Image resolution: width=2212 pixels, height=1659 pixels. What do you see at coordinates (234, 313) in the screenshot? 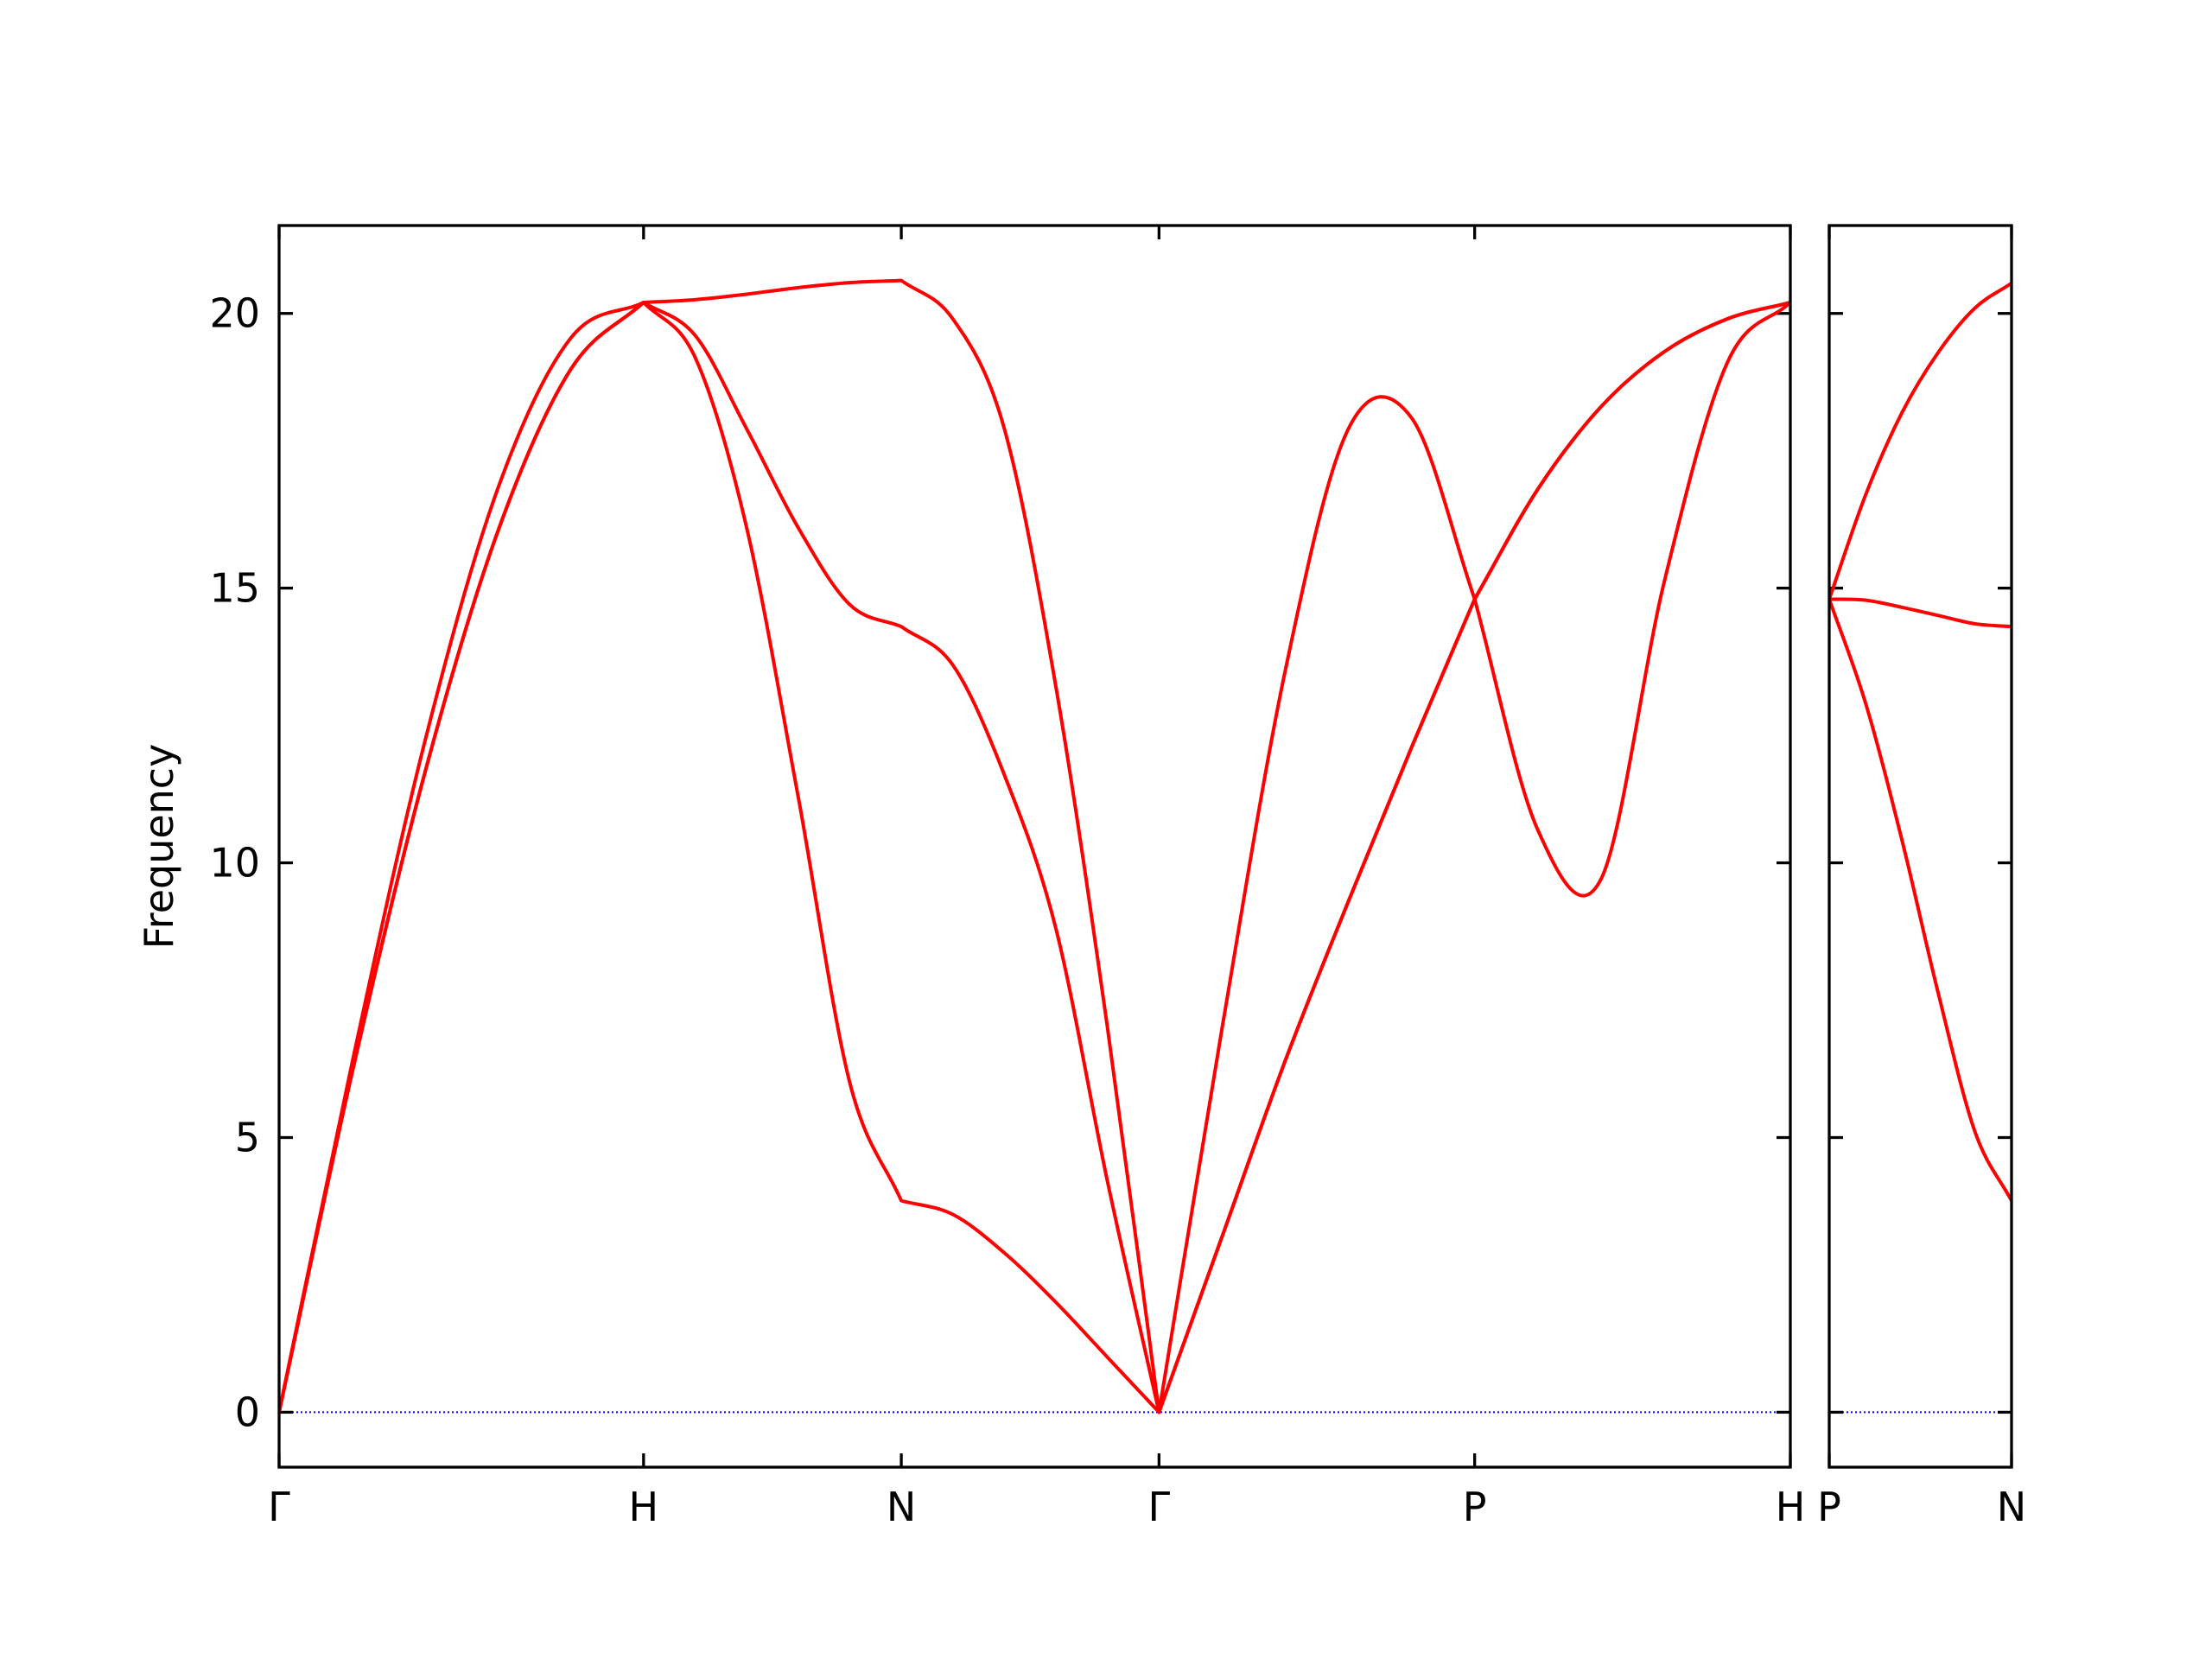
I see `y-tick-label: 20` at bounding box center [234, 313].